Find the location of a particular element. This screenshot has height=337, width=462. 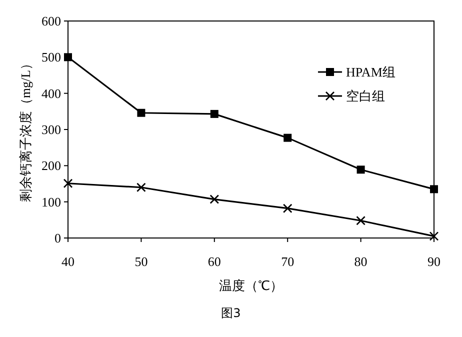

y-tick-label: 300 is located at coordinates (51, 130).